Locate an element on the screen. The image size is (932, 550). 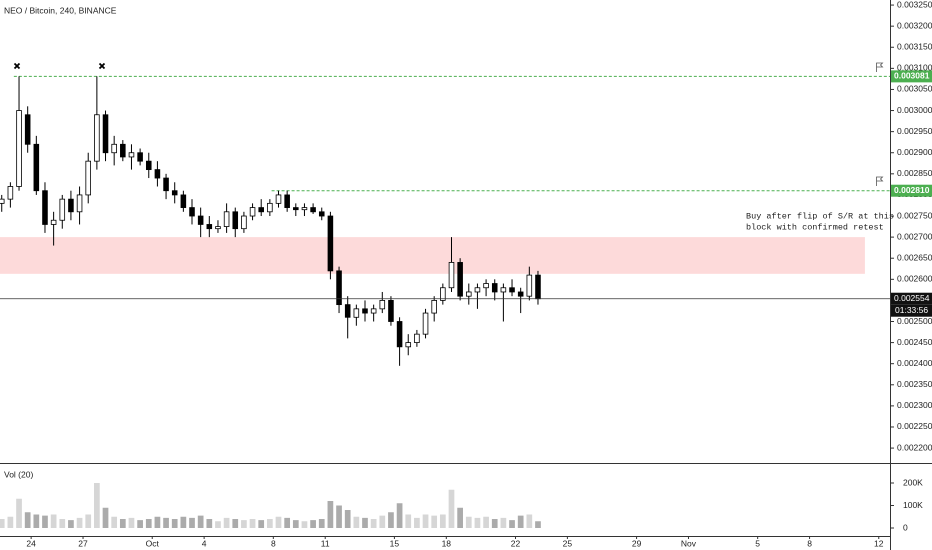
x-tick-label: 8 is located at coordinates (809, 543).